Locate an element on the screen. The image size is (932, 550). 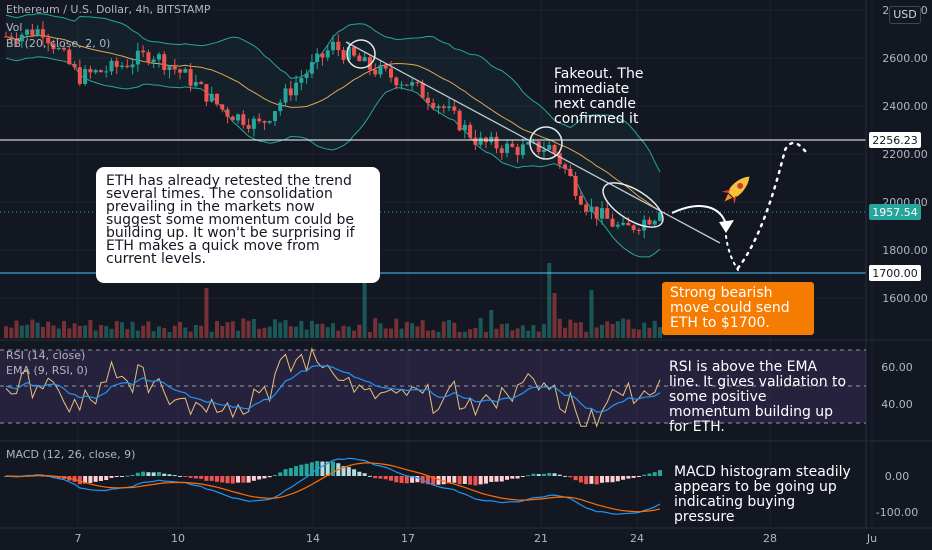
time-tick-0: 7 is located at coordinates (78, 538).